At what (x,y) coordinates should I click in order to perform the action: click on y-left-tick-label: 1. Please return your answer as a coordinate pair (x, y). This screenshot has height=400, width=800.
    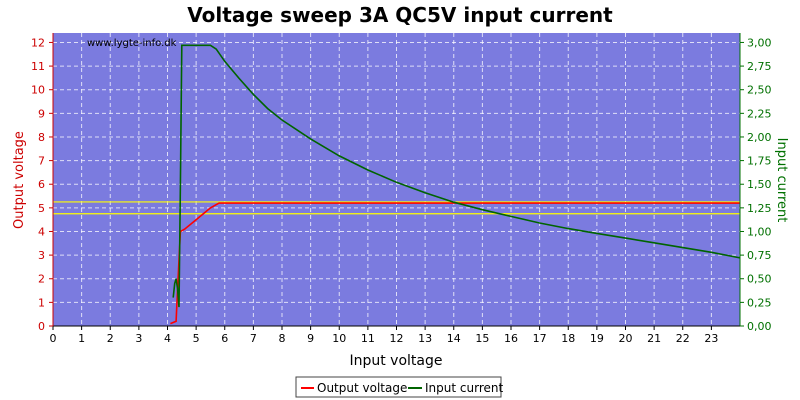
    Looking at the image, I should click on (41, 302).